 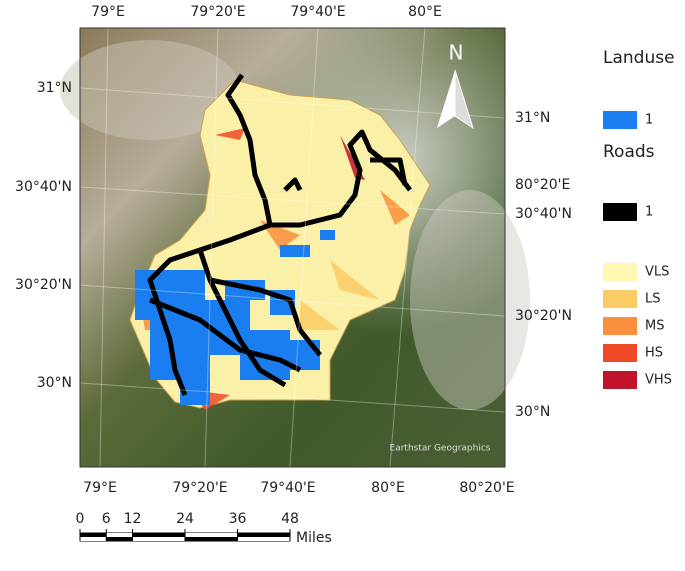 I want to click on legend-title: Roads, so click(x=629, y=152).